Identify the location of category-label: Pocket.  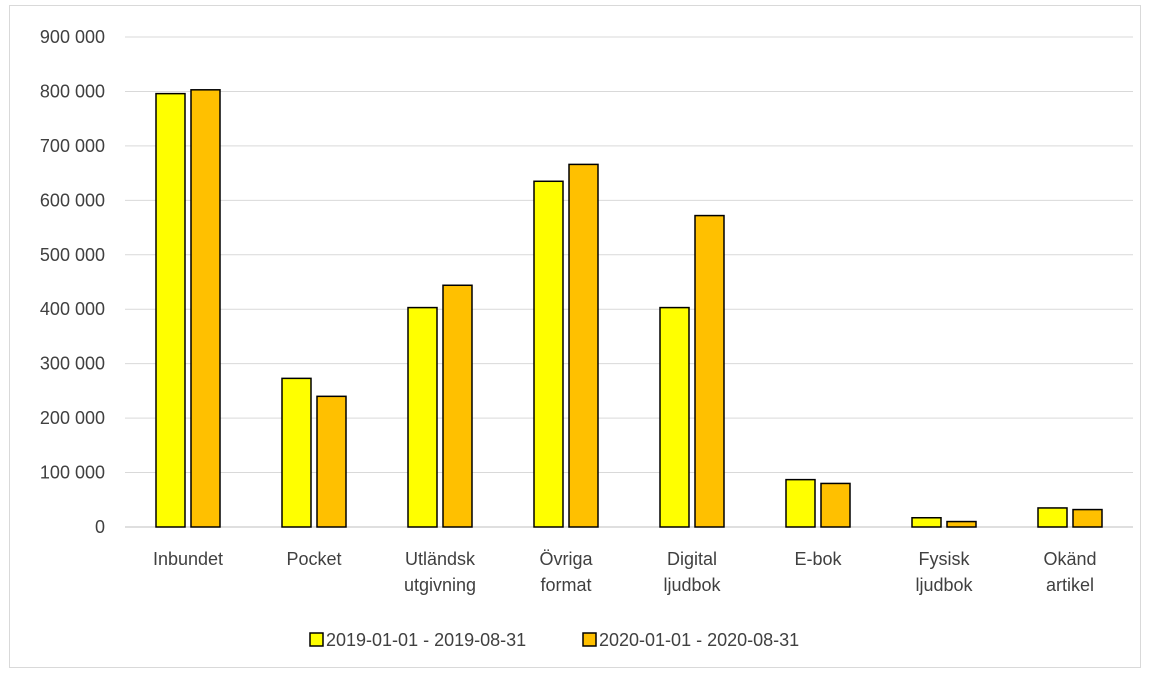
(313, 559).